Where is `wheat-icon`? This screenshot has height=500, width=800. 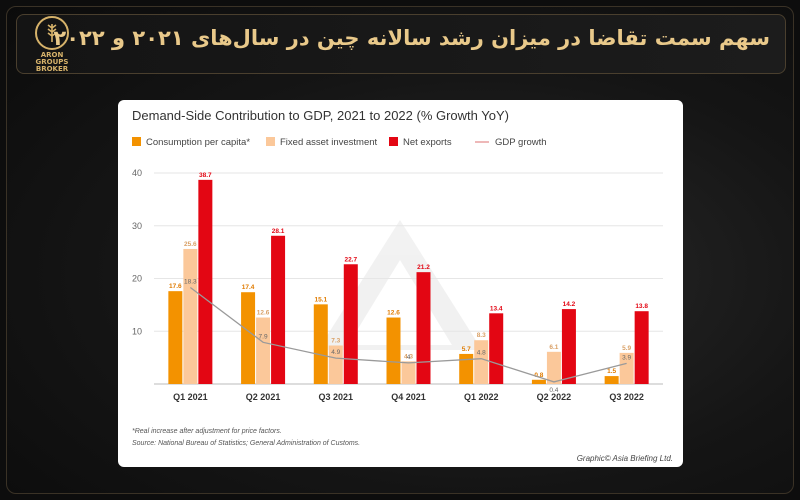 wheat-icon is located at coordinates (52, 33).